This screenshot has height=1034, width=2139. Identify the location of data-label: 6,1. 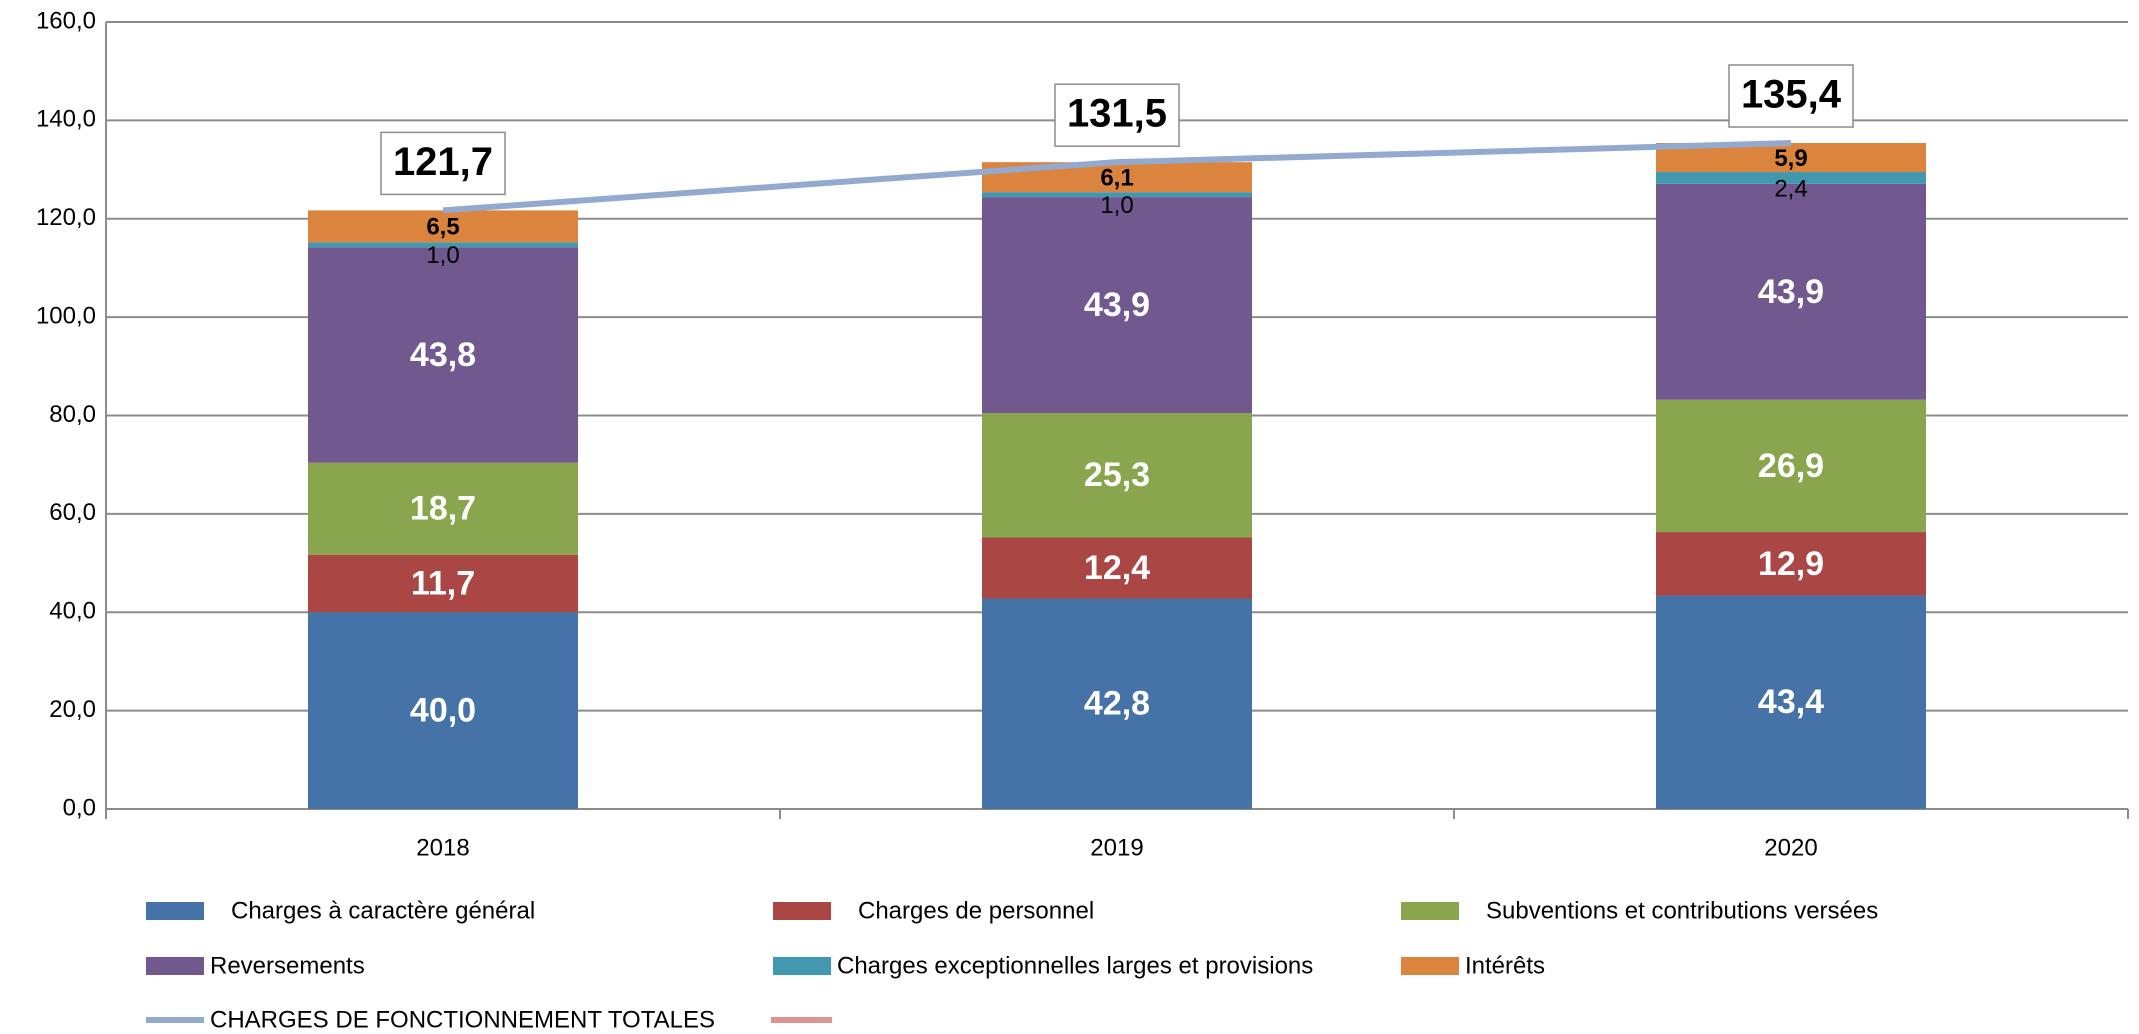
(1116, 178).